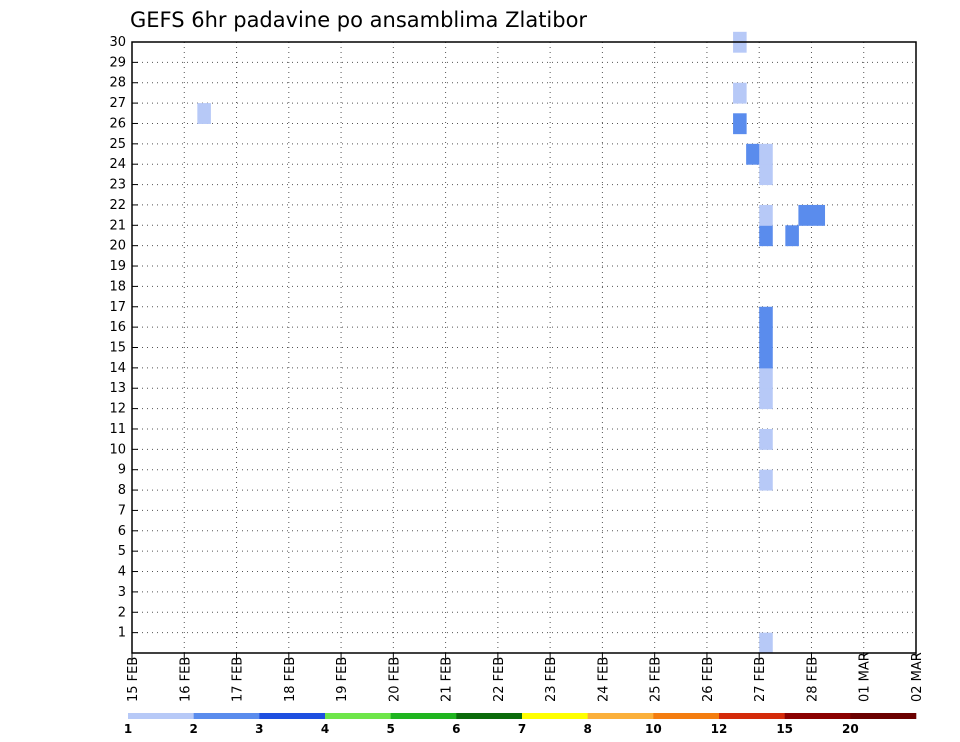 The height and width of the screenshot is (742, 960). Describe the element at coordinates (917, 677) in the screenshot. I see `x-tick-label: 02 MAR` at that location.